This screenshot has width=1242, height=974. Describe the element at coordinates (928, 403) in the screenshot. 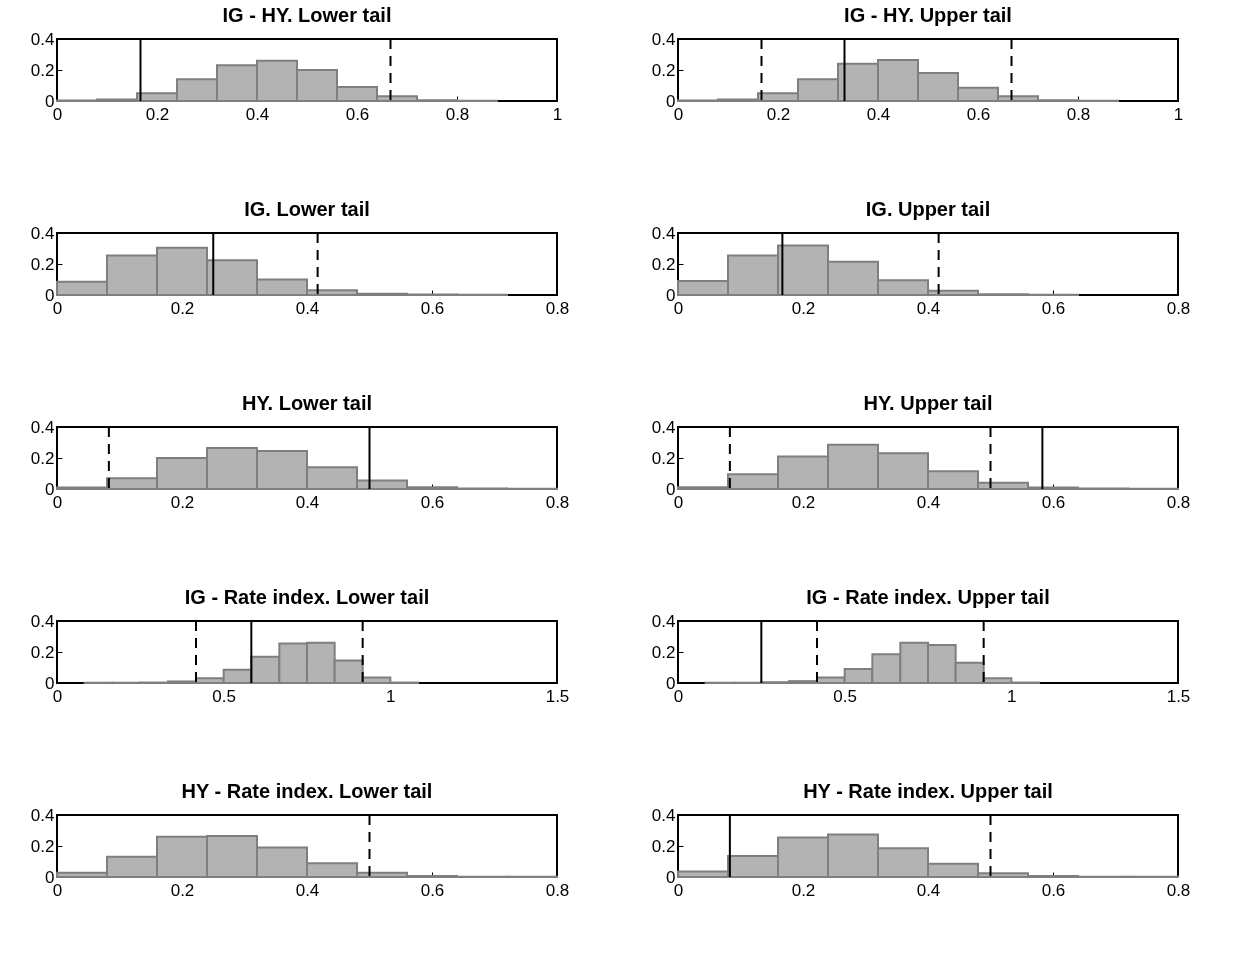

I see `chart-title: HY. Upper tail` at that location.